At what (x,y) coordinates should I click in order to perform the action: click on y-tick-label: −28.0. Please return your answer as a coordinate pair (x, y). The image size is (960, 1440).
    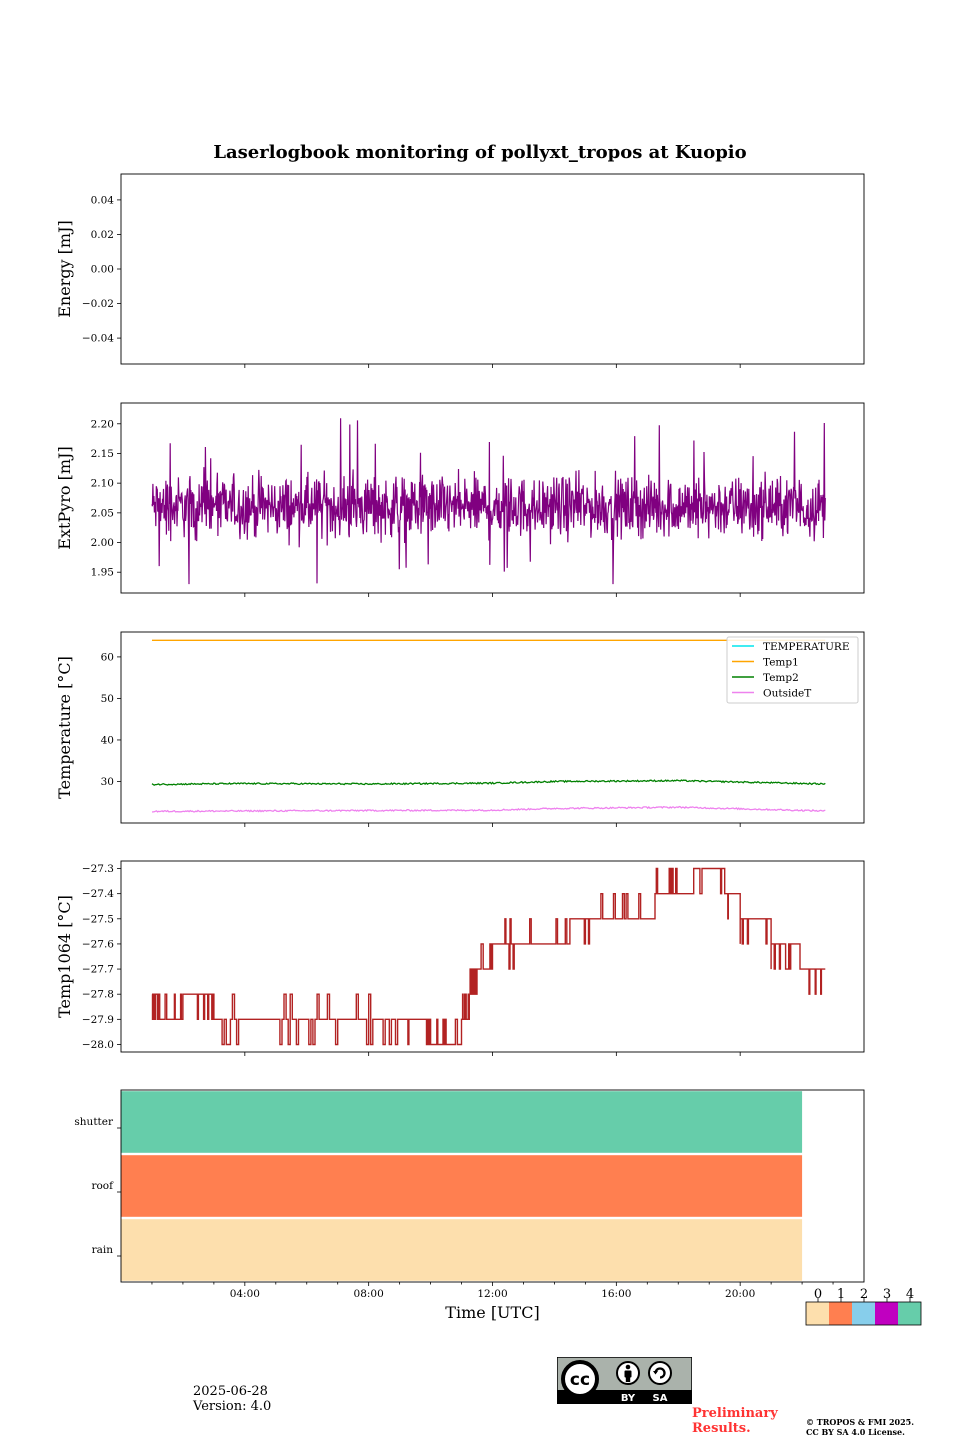
    Looking at the image, I should click on (98, 1045).